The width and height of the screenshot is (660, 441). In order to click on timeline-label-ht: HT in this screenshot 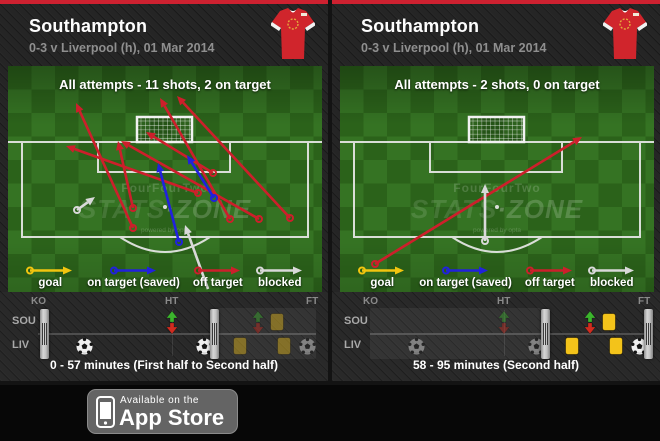, I will do `click(504, 301)`.